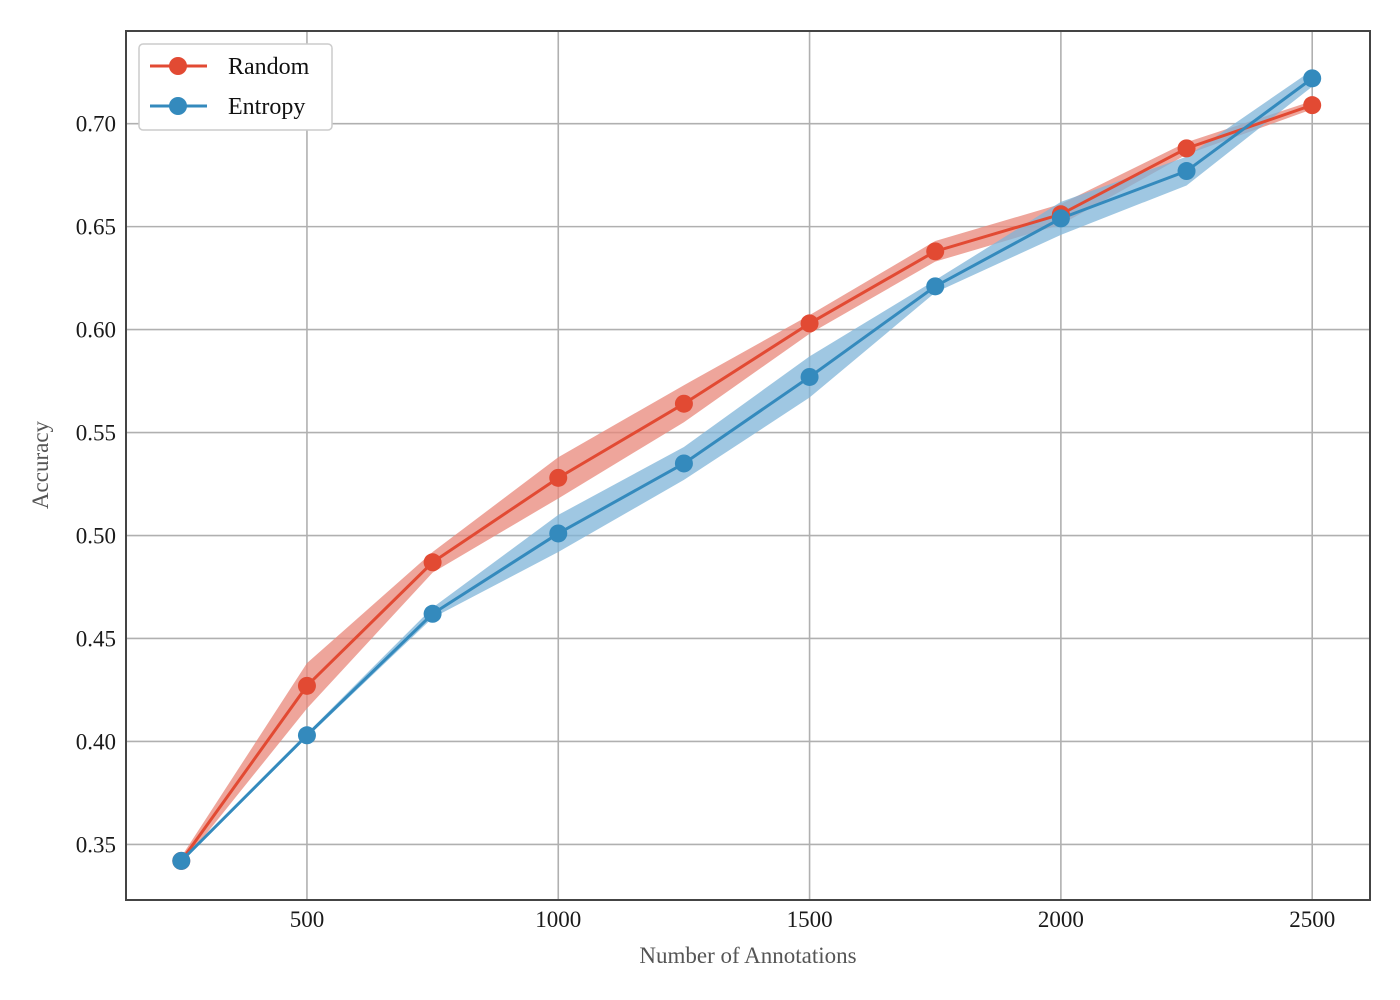  I want to click on x-tick-label: 2000, so click(1061, 919).